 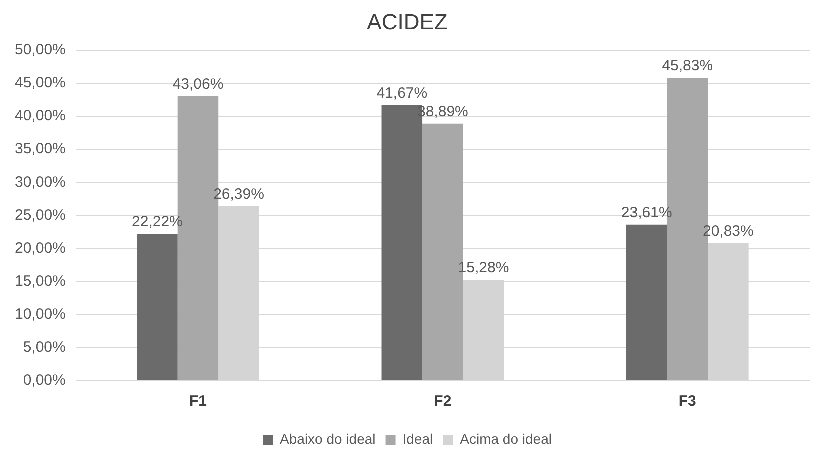 What do you see at coordinates (402, 93) in the screenshot?
I see `data-label: 41,67%` at bounding box center [402, 93].